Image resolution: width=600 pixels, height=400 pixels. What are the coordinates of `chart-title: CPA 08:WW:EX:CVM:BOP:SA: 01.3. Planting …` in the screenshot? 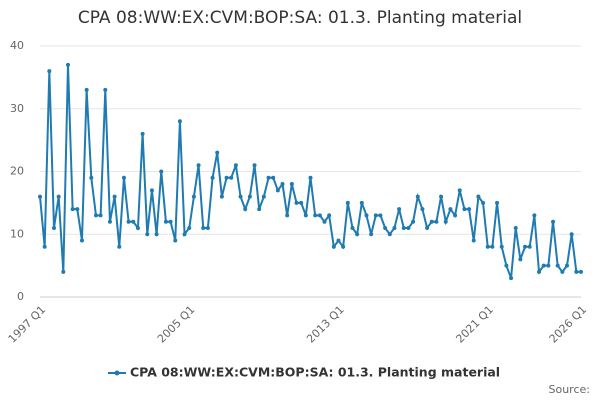 It's located at (300, 18).